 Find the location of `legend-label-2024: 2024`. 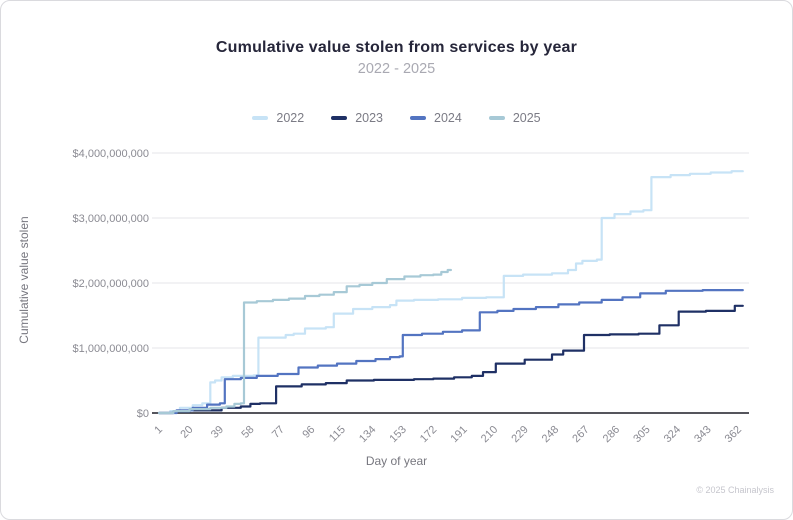

legend-label-2024: 2024 is located at coordinates (448, 118).